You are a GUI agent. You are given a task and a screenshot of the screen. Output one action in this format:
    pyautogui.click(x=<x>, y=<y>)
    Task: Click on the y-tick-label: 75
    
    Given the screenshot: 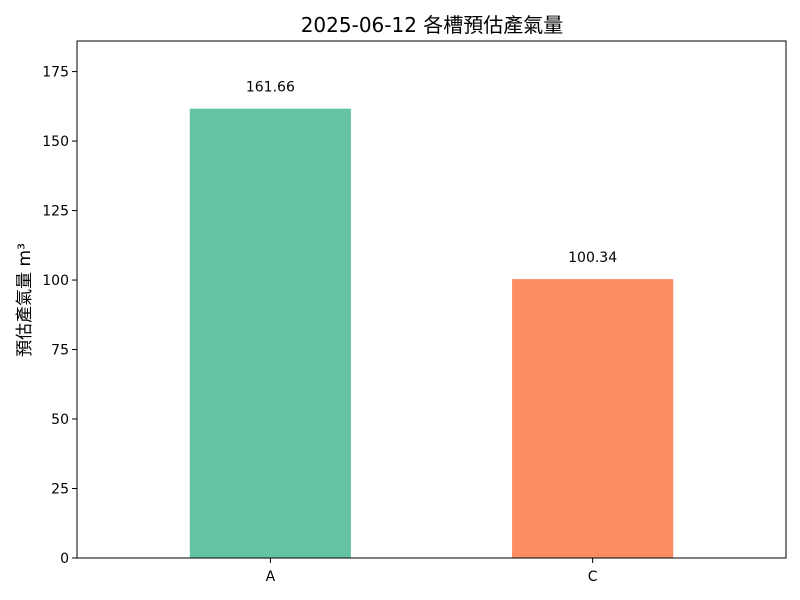 What is the action you would take?
    pyautogui.click(x=60, y=351)
    